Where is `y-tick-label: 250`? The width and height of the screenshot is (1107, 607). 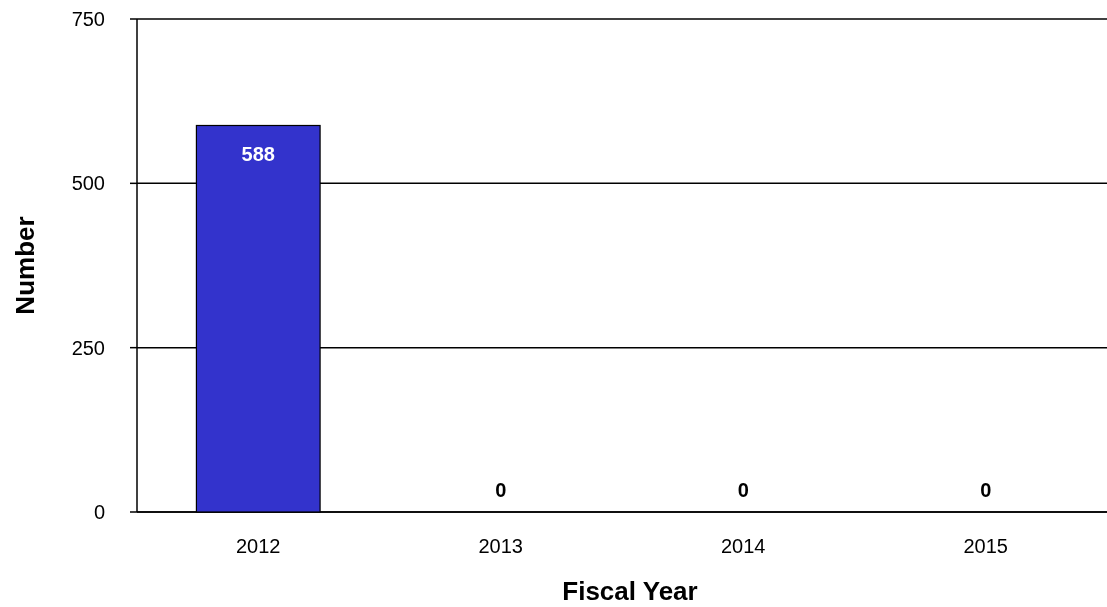
y-tick-label: 250 is located at coordinates (88, 347).